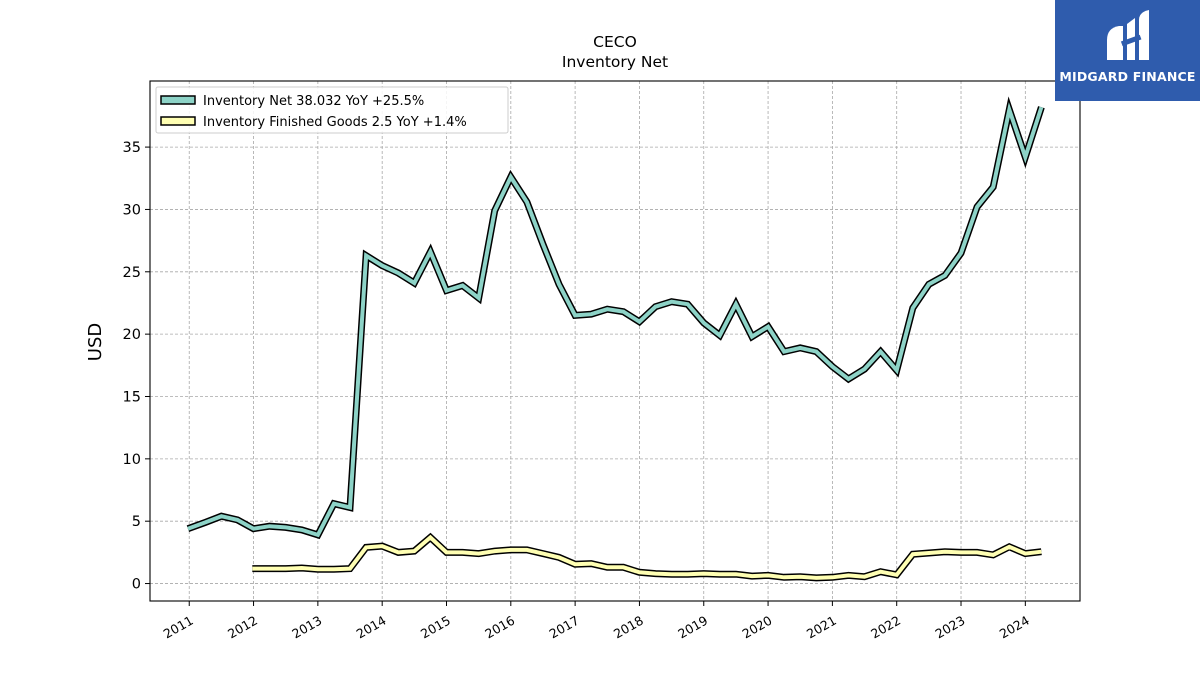 The image size is (1200, 675). Describe the element at coordinates (757, 627) in the screenshot. I see `x-tick-label: 2020` at that location.